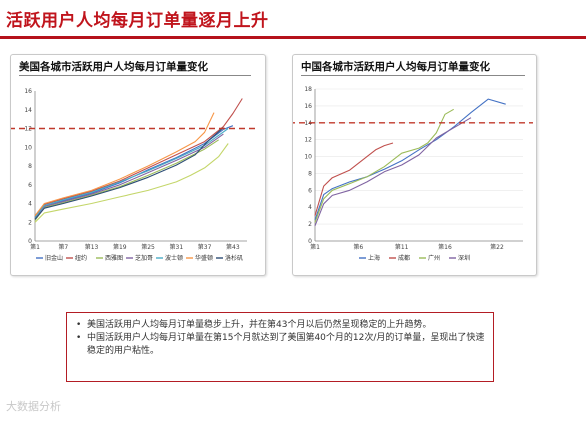 The height and width of the screenshot is (421, 586). I want to click on cn-y-tick-8: 16, so click(308, 106).